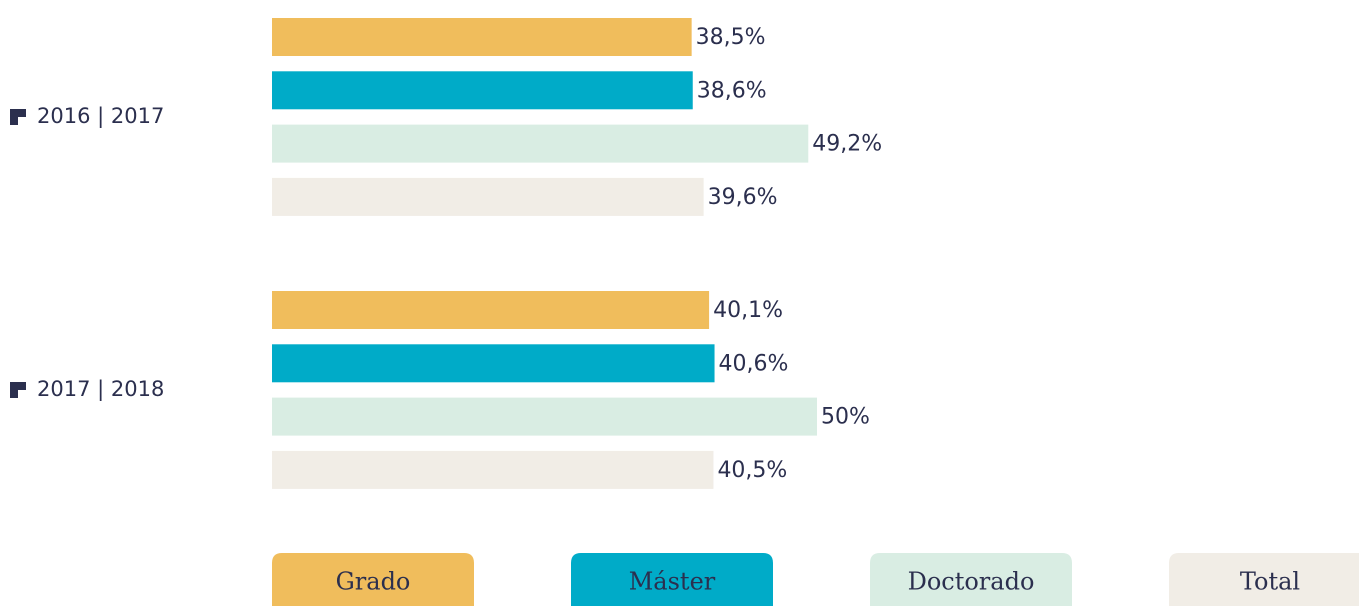  Describe the element at coordinates (100, 116) in the screenshot. I see `category-label: 2016 | 2017` at that location.